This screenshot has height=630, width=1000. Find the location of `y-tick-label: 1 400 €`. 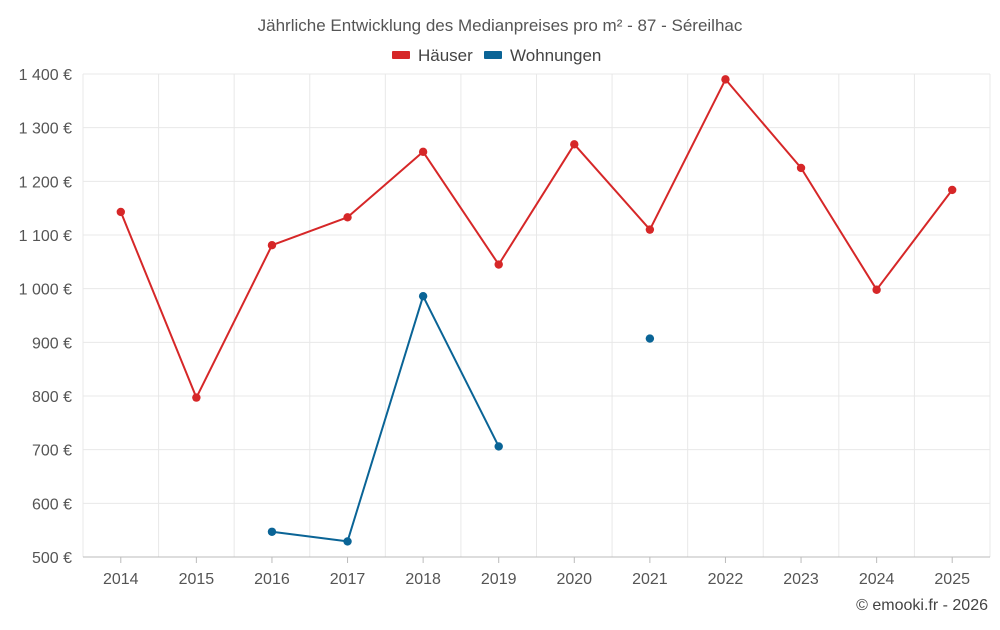

y-tick-label: 1 400 € is located at coordinates (45, 75).